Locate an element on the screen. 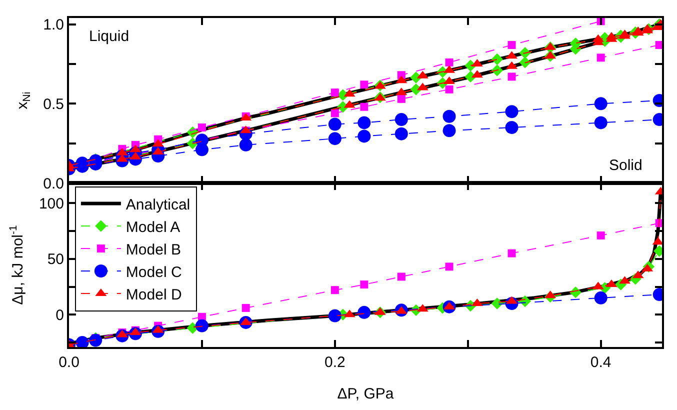  y-tick-label: 0 is located at coordinates (60, 315).